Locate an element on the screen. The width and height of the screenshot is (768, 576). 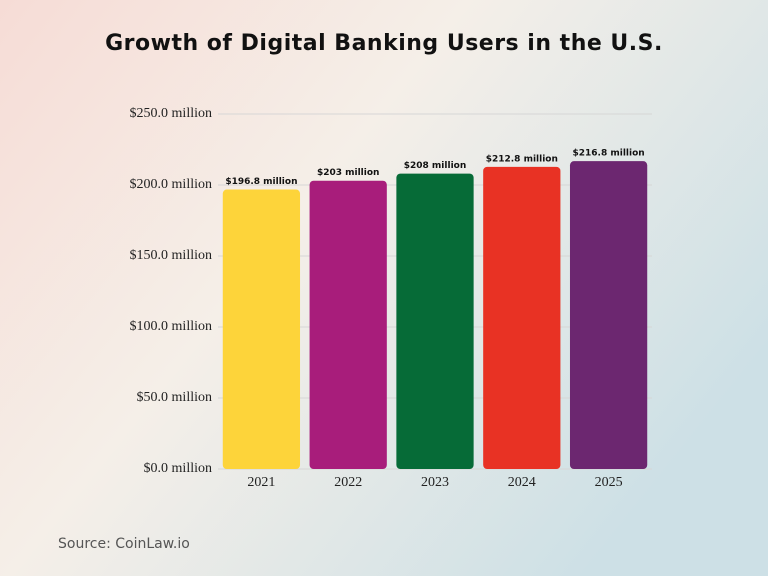
x-tick-label: 2022 is located at coordinates (348, 482).